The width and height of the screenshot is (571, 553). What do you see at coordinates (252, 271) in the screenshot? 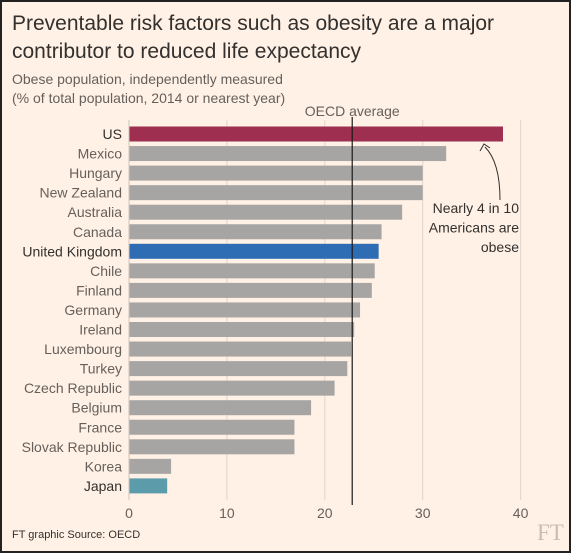
I see `bar-chile` at bounding box center [252, 271].